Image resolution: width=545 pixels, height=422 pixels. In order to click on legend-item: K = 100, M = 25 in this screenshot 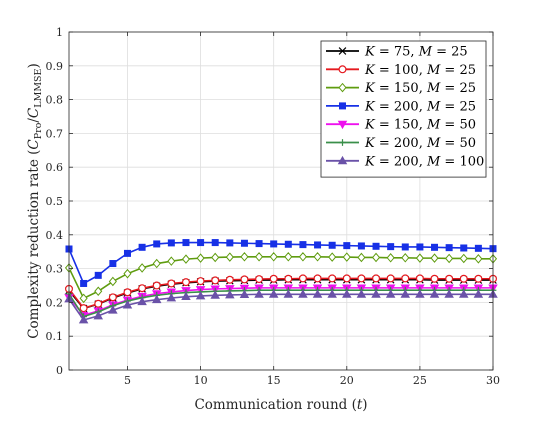, I will do `click(401, 70)`.